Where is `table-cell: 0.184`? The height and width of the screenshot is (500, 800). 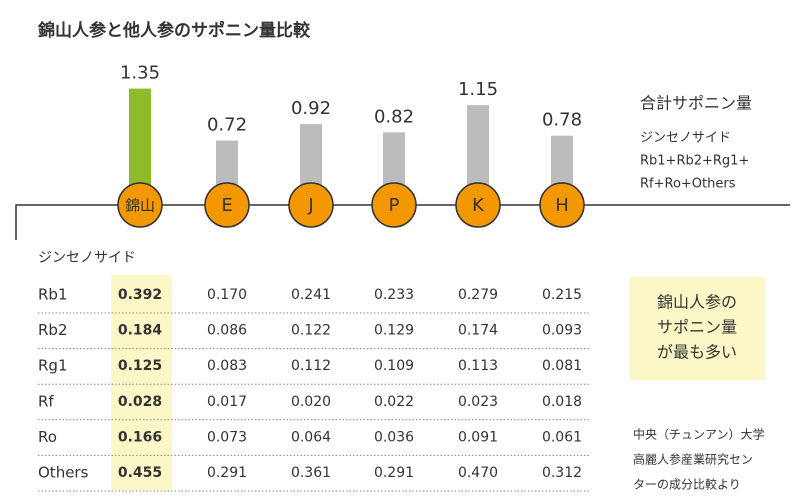 table-cell: 0.184 is located at coordinates (140, 331).